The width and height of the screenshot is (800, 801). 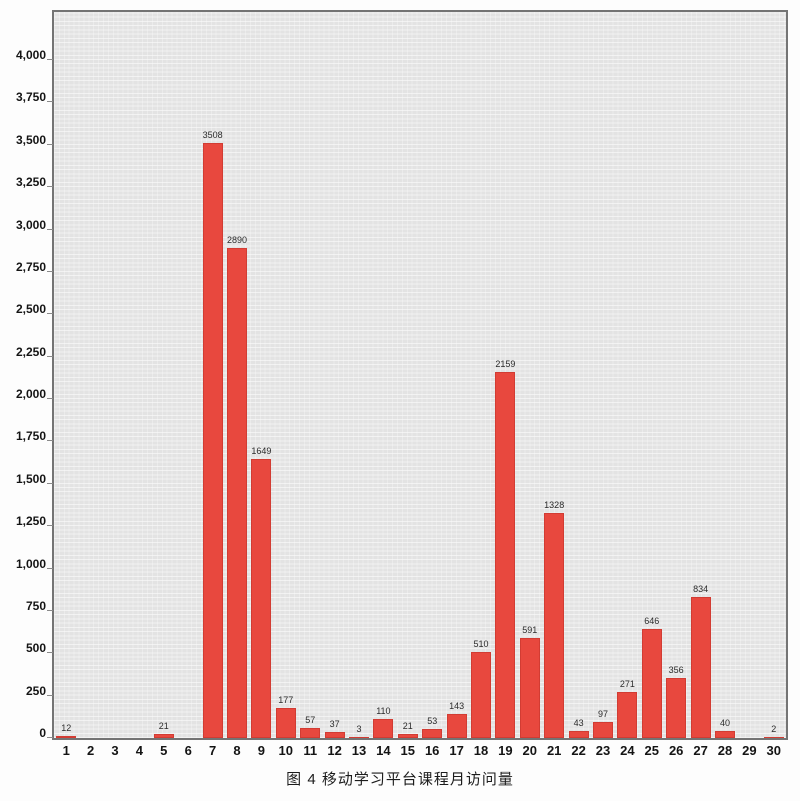 What do you see at coordinates (456, 750) in the screenshot?
I see `x-tick-label-17: 17` at bounding box center [456, 750].